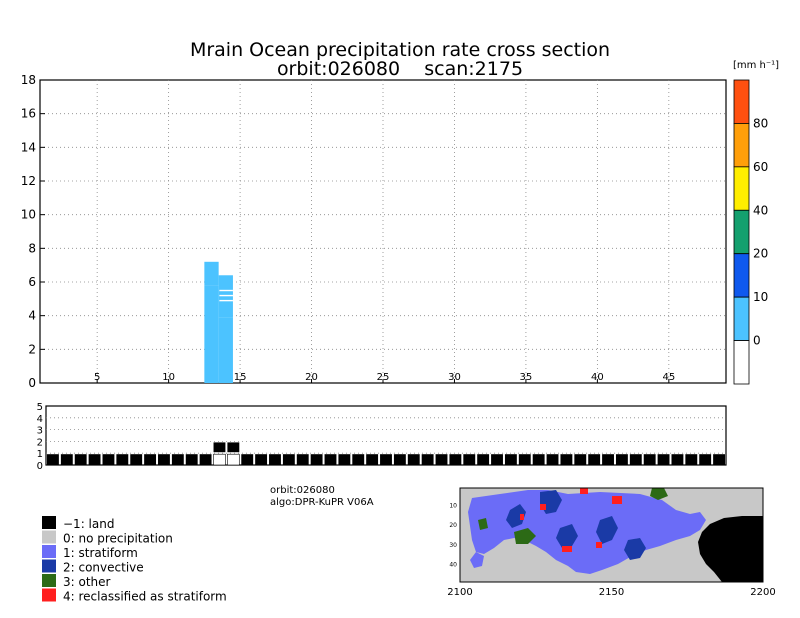 The width and height of the screenshot is (800, 618). What do you see at coordinates (453, 564) in the screenshot?
I see `map-y-tick-label: 40` at bounding box center [453, 564].